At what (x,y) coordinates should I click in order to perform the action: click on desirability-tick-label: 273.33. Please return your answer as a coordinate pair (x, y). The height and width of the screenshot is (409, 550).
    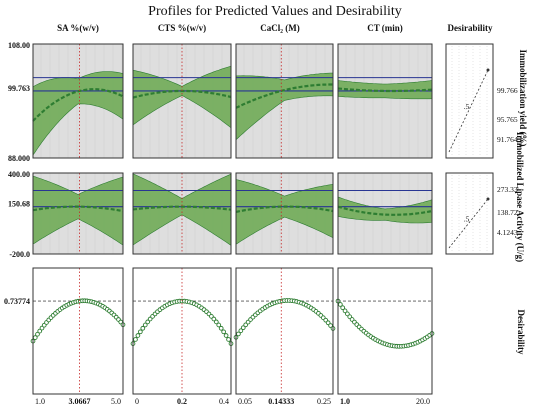
    Looking at the image, I should click on (507, 189).